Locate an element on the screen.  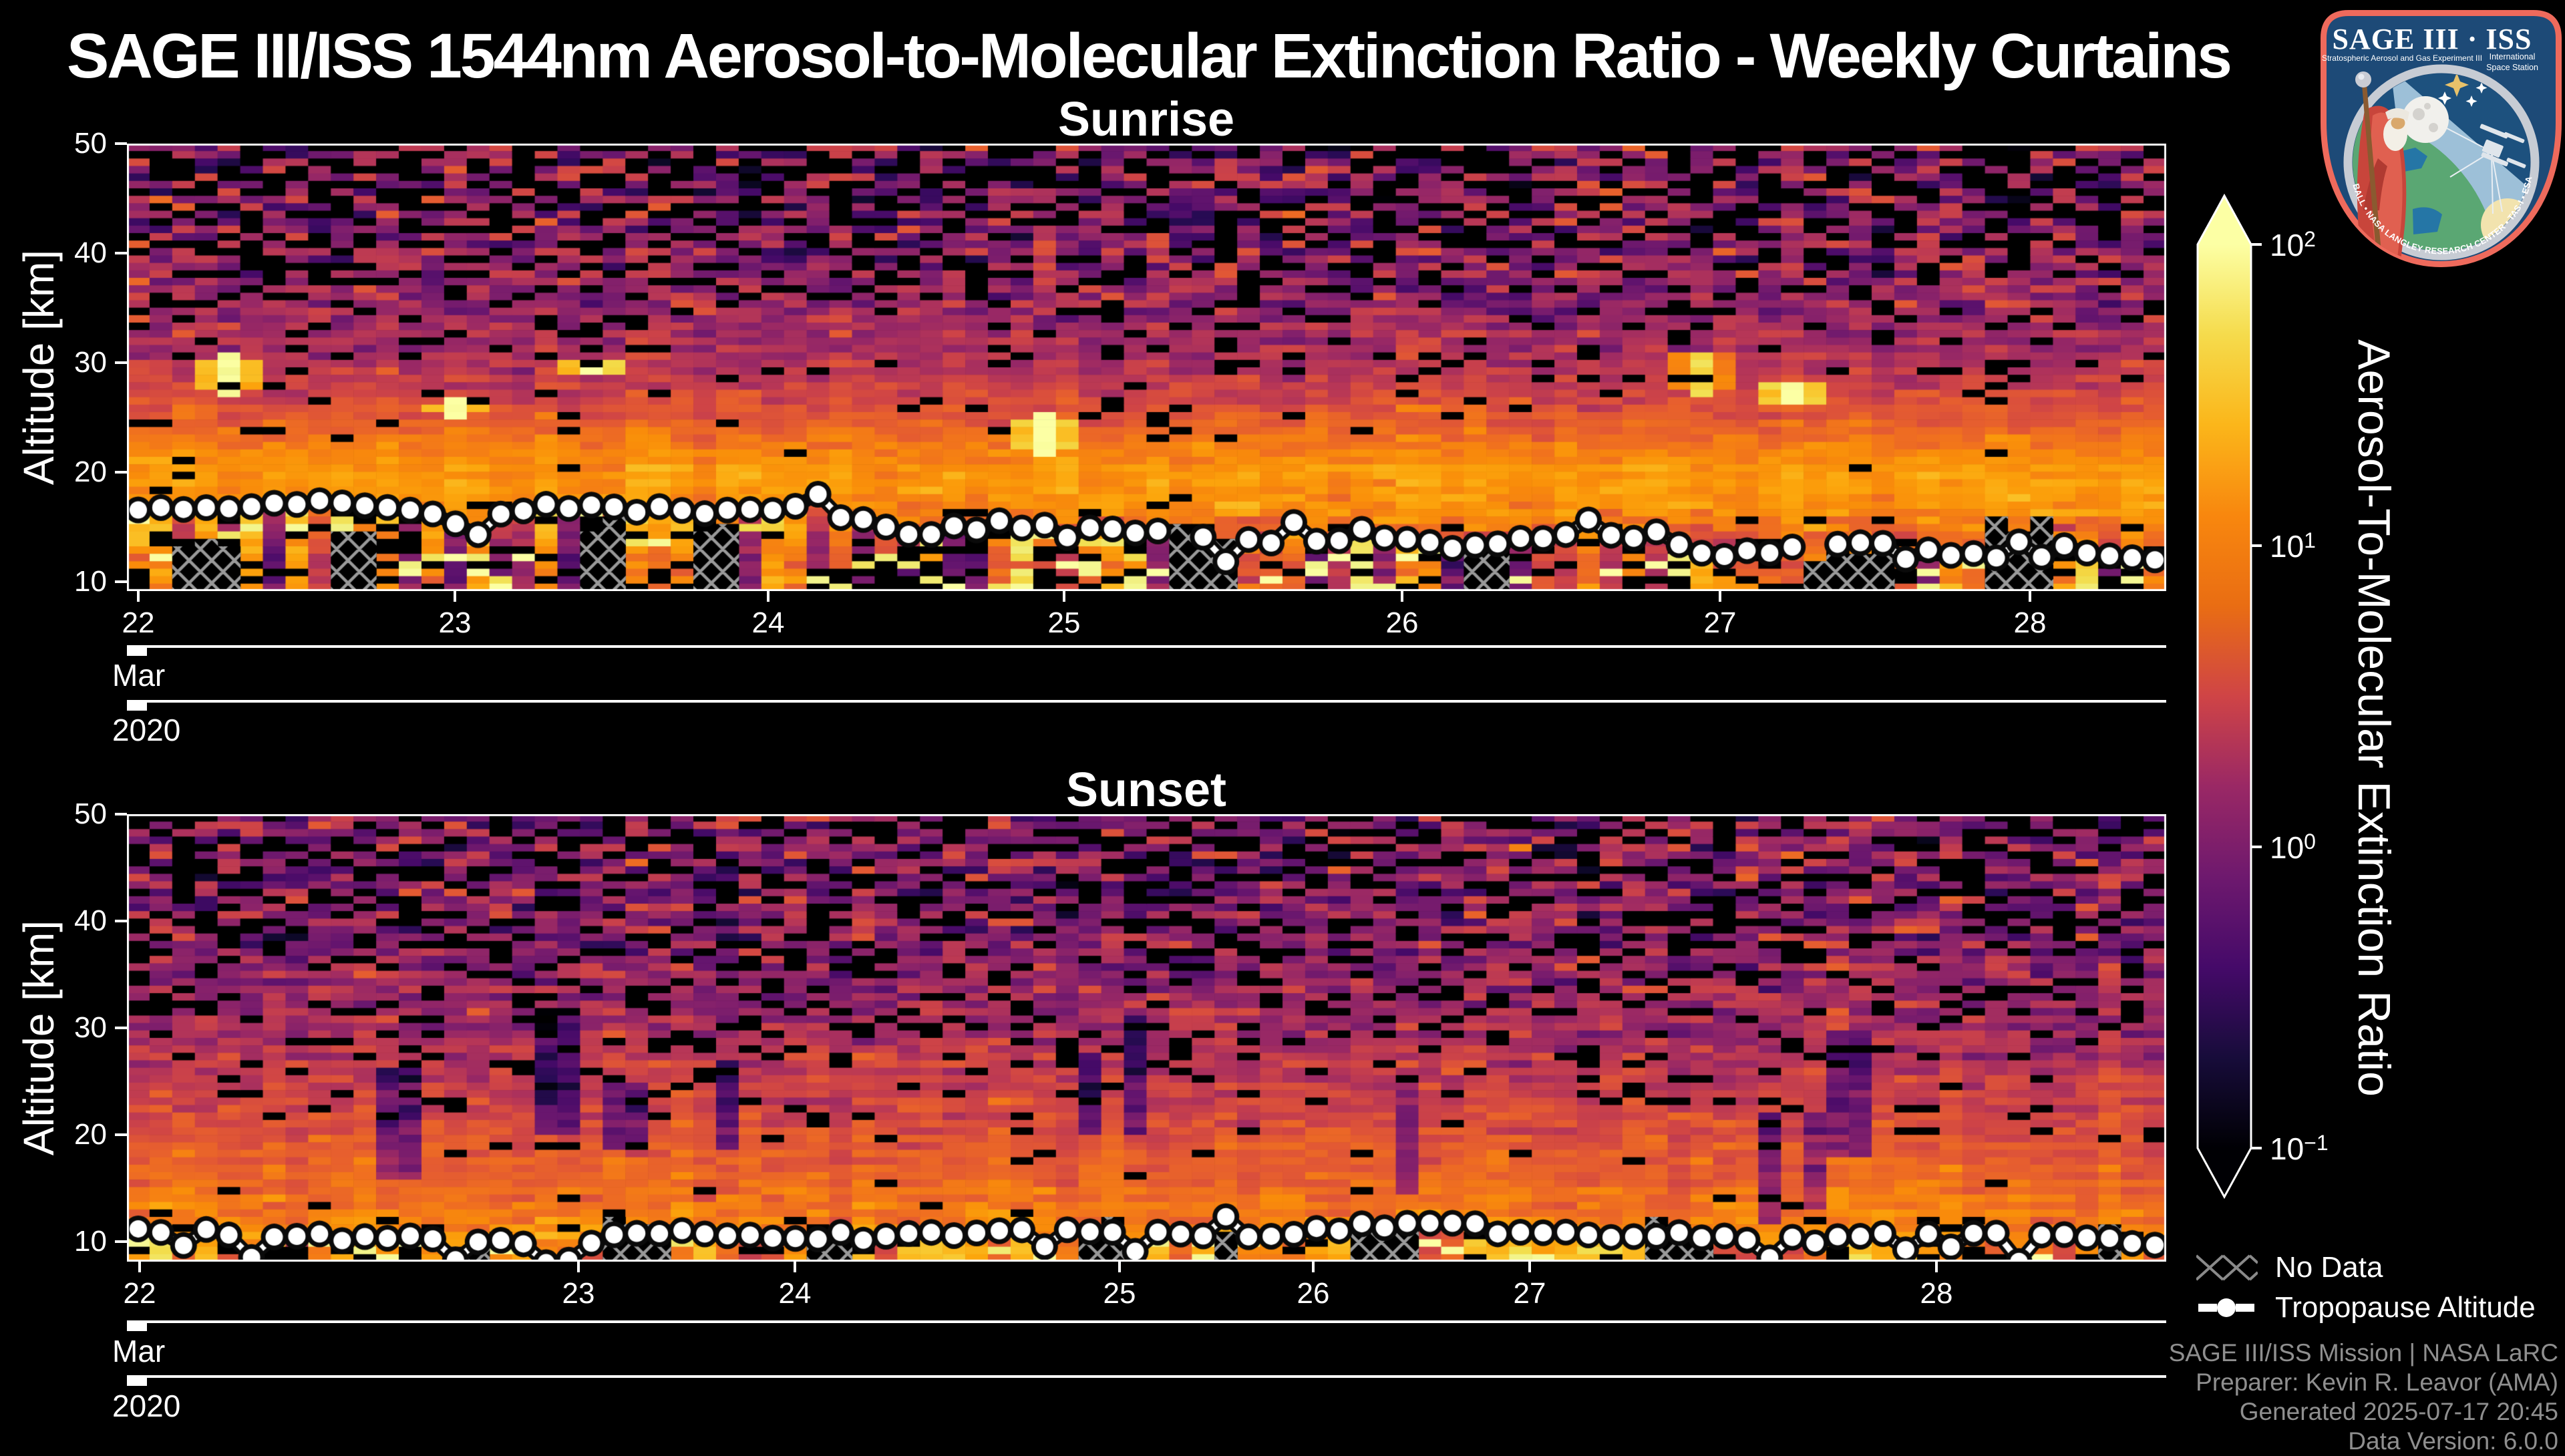
svg-text: SAGE III · ISS is located at coordinates (2432, 39).